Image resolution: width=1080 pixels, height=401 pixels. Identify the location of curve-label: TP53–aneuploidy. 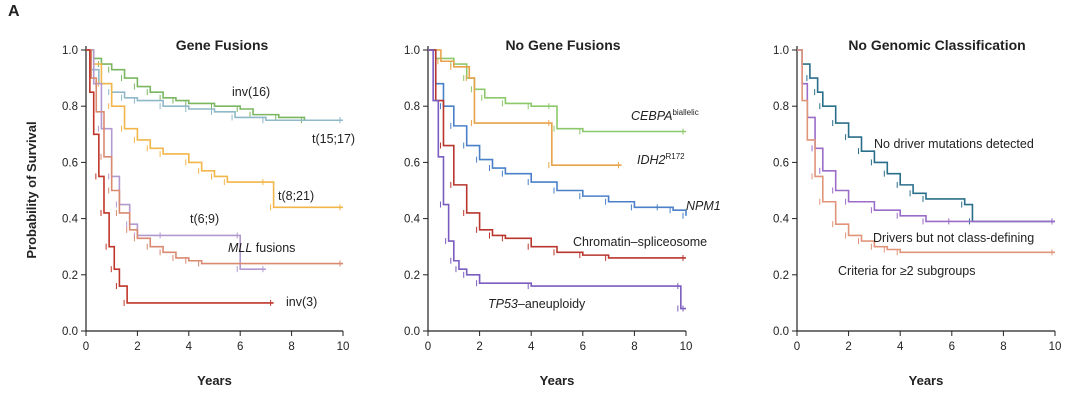
(537, 304).